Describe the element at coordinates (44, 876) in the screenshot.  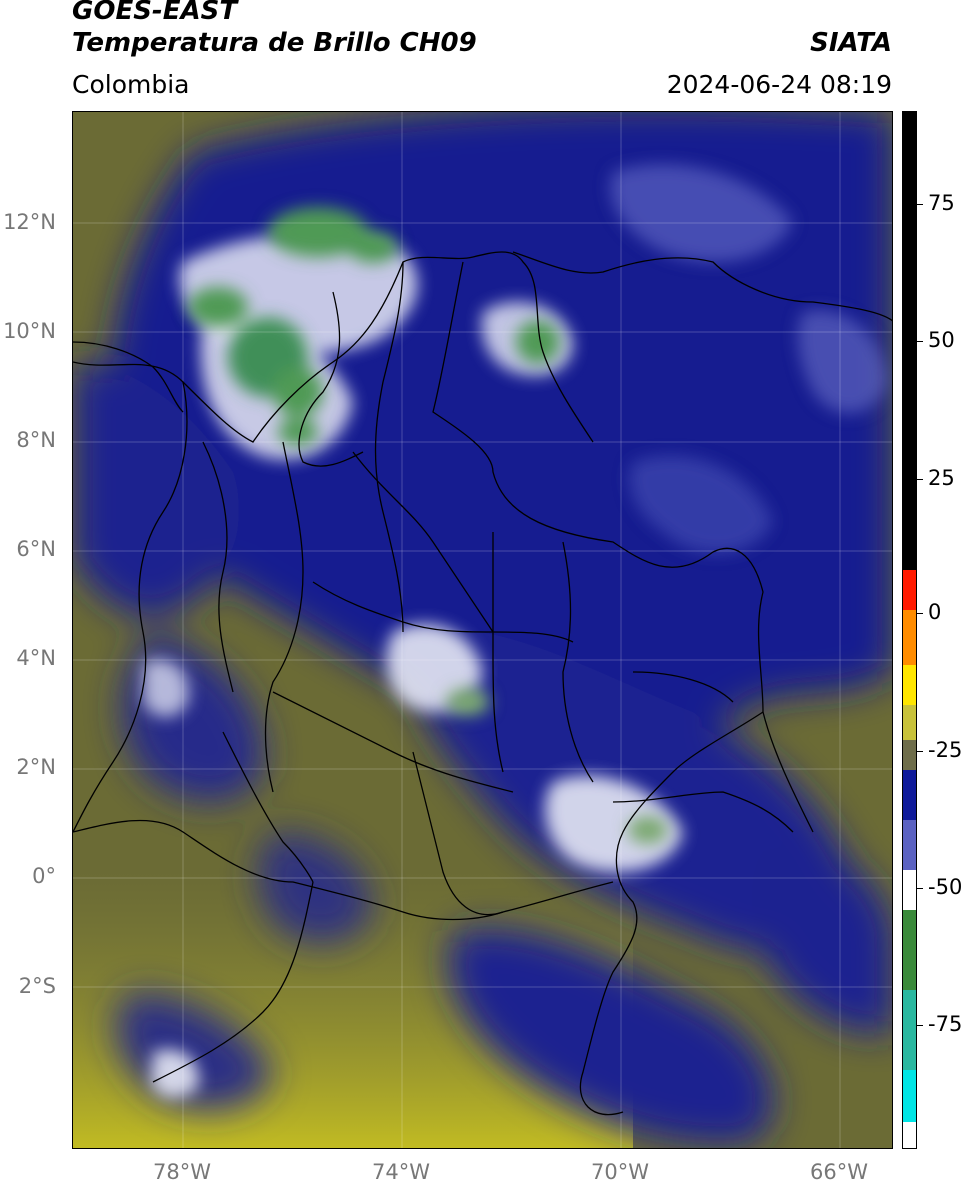
I see `lat-label-0: 0°` at that location.